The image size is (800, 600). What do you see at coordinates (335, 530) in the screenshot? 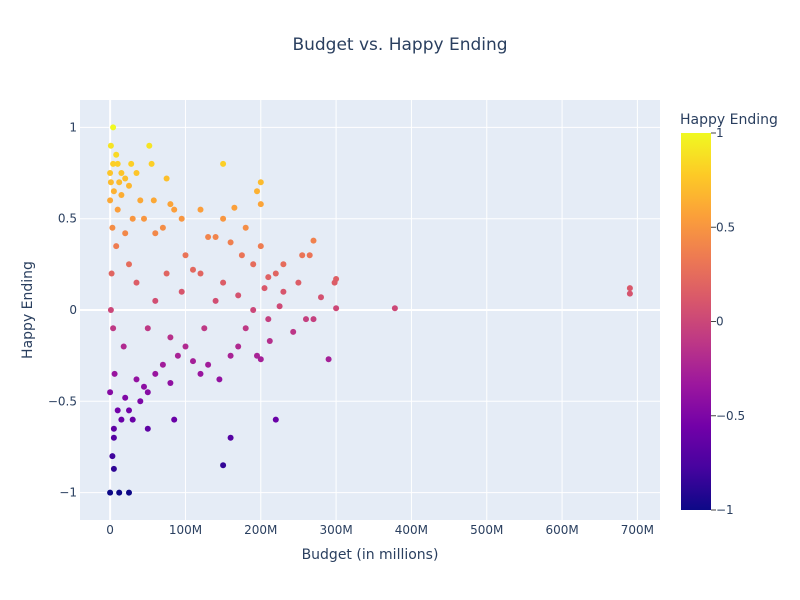
I see `x-tick-label: 300M` at bounding box center [335, 530].